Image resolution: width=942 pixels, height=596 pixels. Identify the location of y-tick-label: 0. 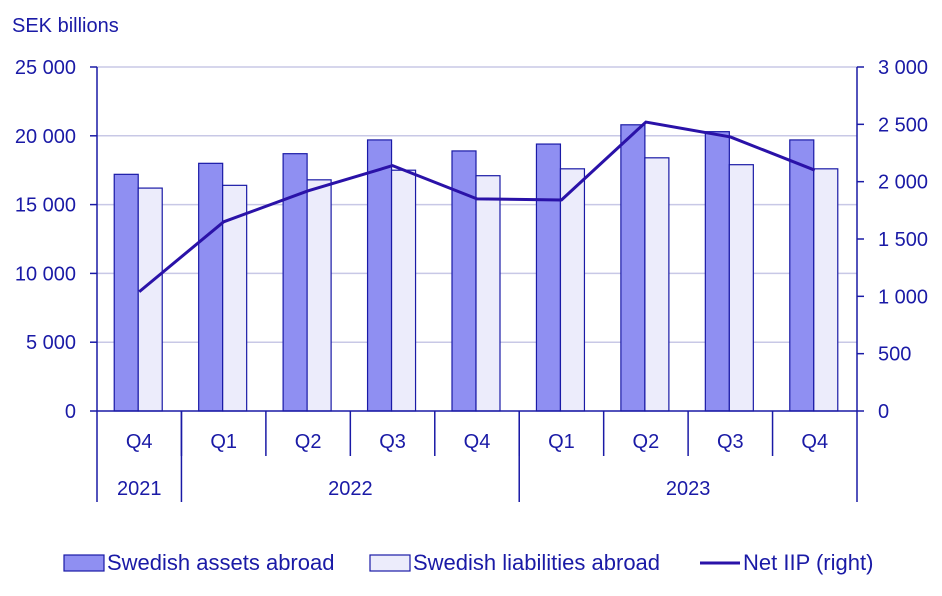
(70, 412).